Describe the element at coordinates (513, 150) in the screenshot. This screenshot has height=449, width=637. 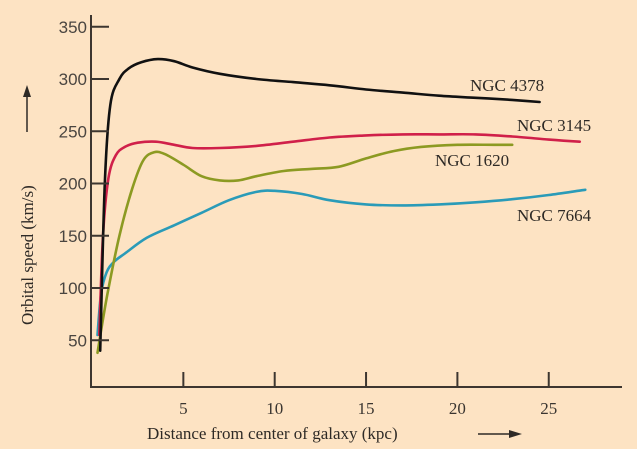
I see `series-labels: NGC 4378 NGC 3145 NGC 1620 NGC 7664` at that location.